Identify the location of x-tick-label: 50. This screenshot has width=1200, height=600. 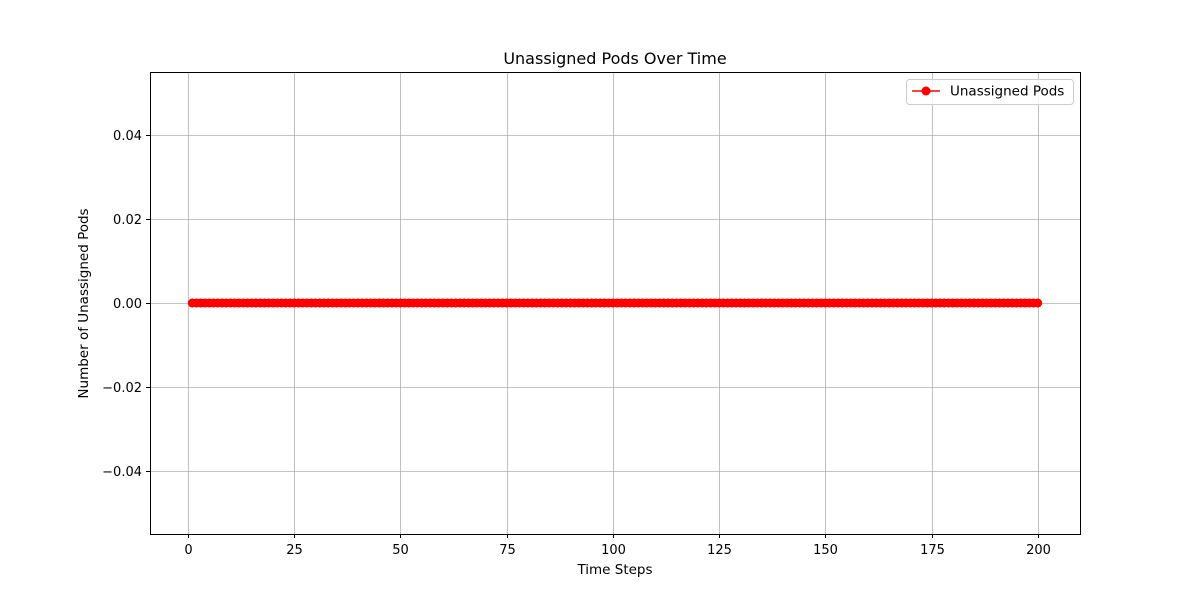
(400, 550).